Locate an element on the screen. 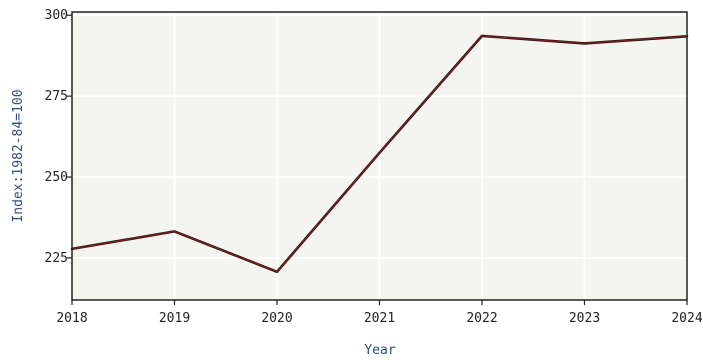 The height and width of the screenshot is (360, 703). x-tick-label: 2019 is located at coordinates (174, 318).